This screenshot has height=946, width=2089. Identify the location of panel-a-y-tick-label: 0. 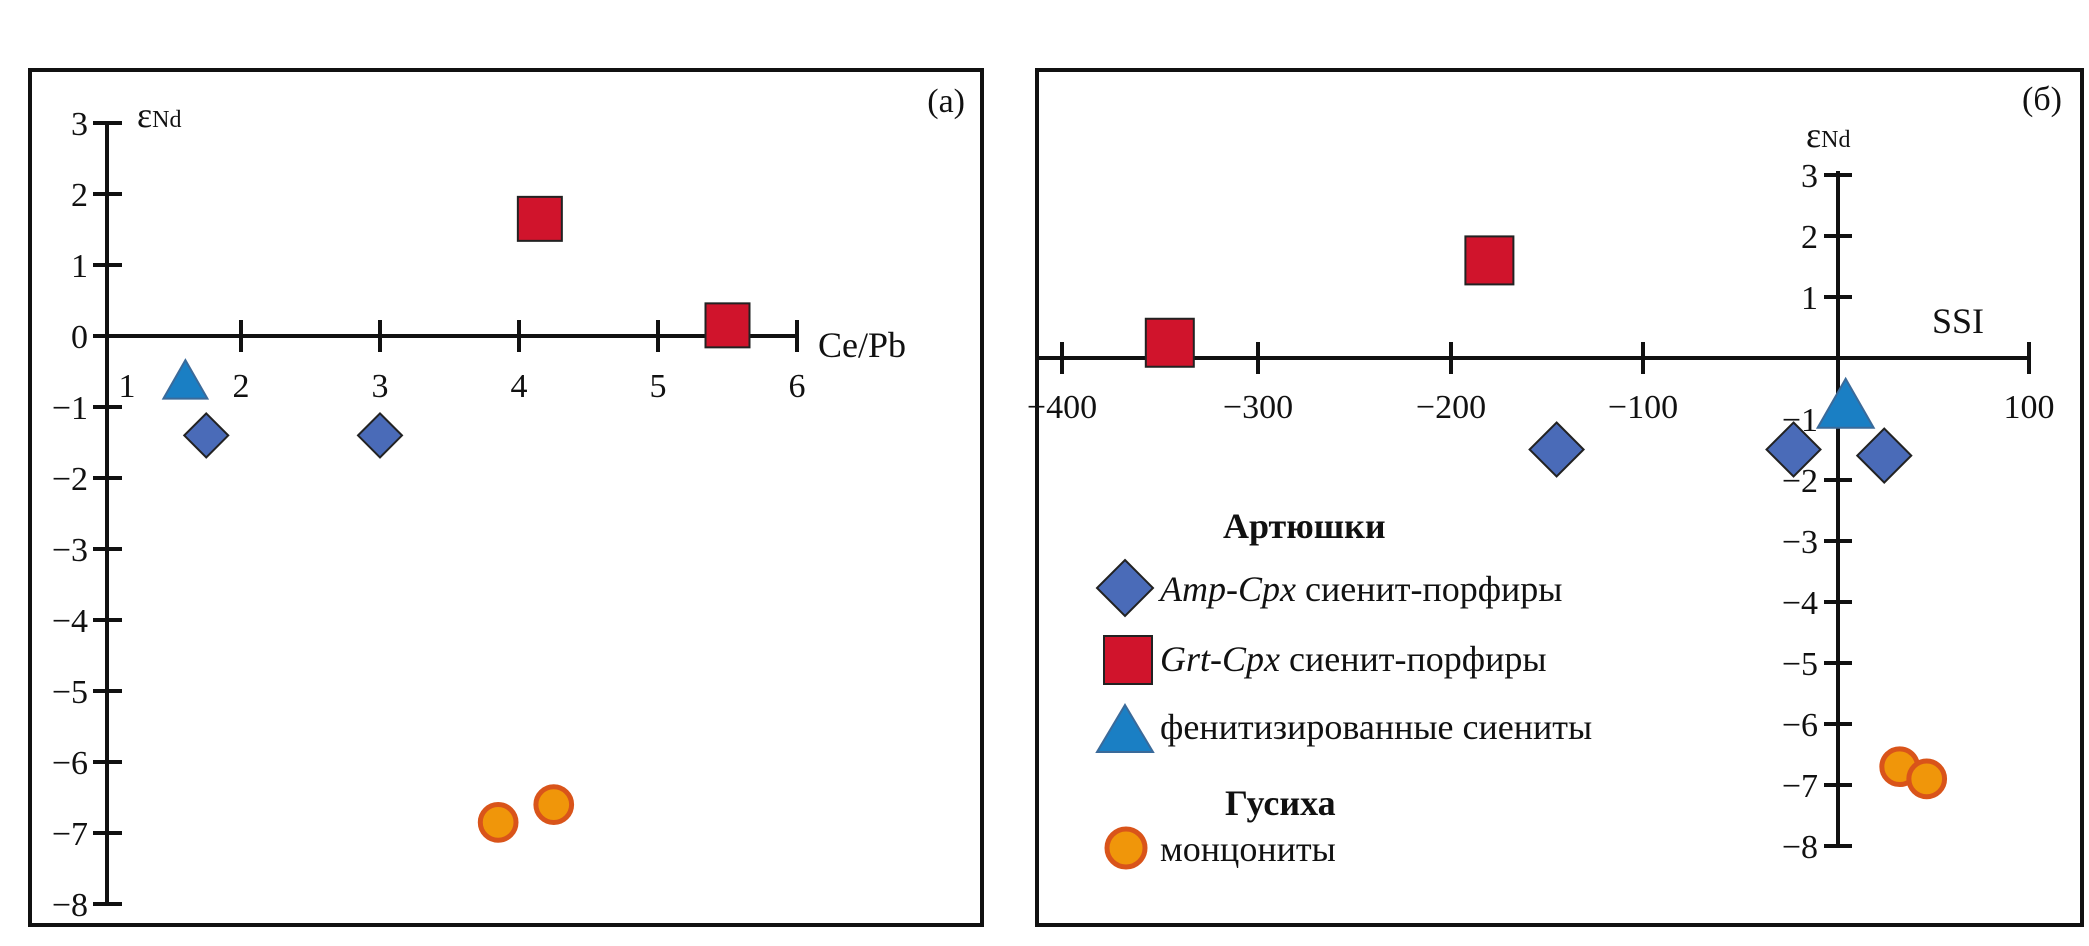
(79, 337).